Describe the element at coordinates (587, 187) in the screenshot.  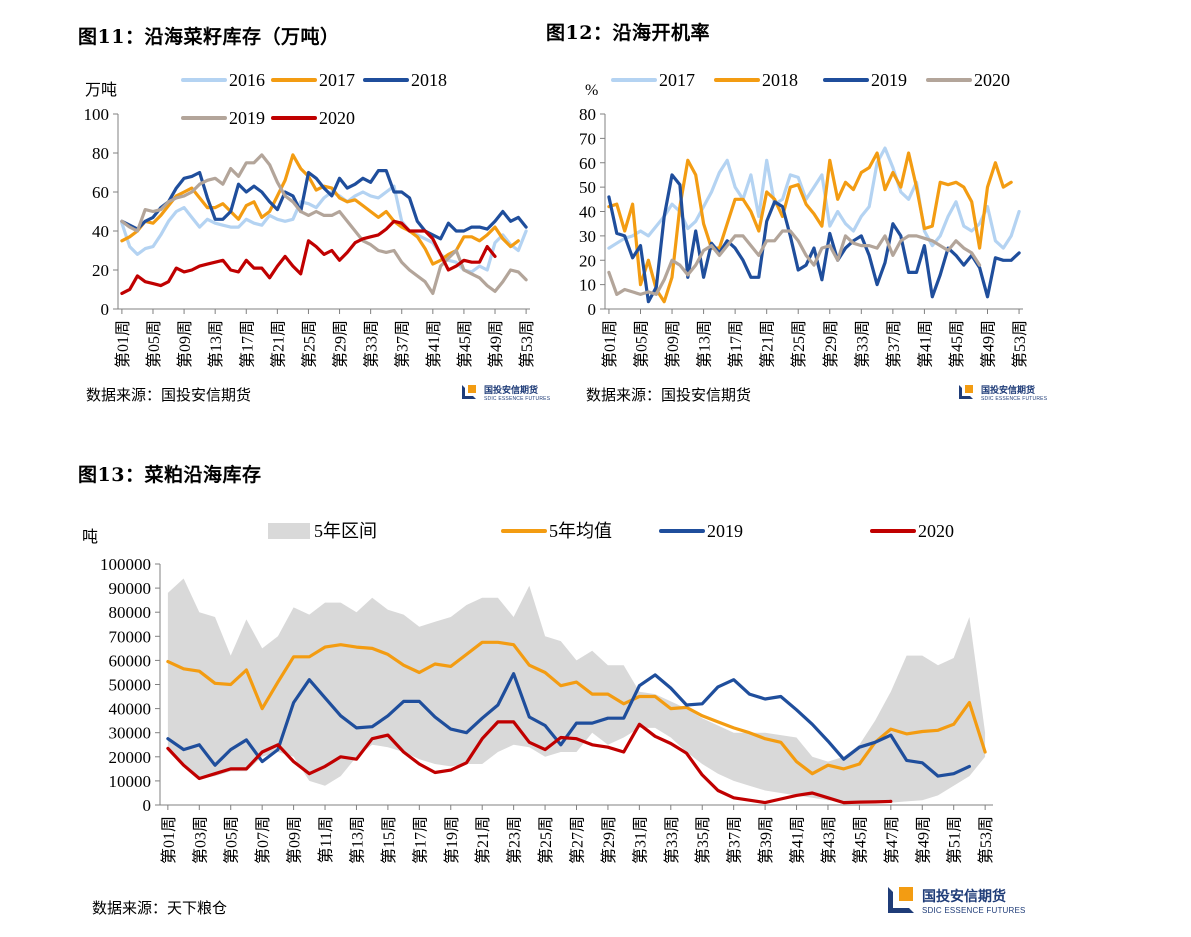
I see `y-tick-label: 50` at that location.